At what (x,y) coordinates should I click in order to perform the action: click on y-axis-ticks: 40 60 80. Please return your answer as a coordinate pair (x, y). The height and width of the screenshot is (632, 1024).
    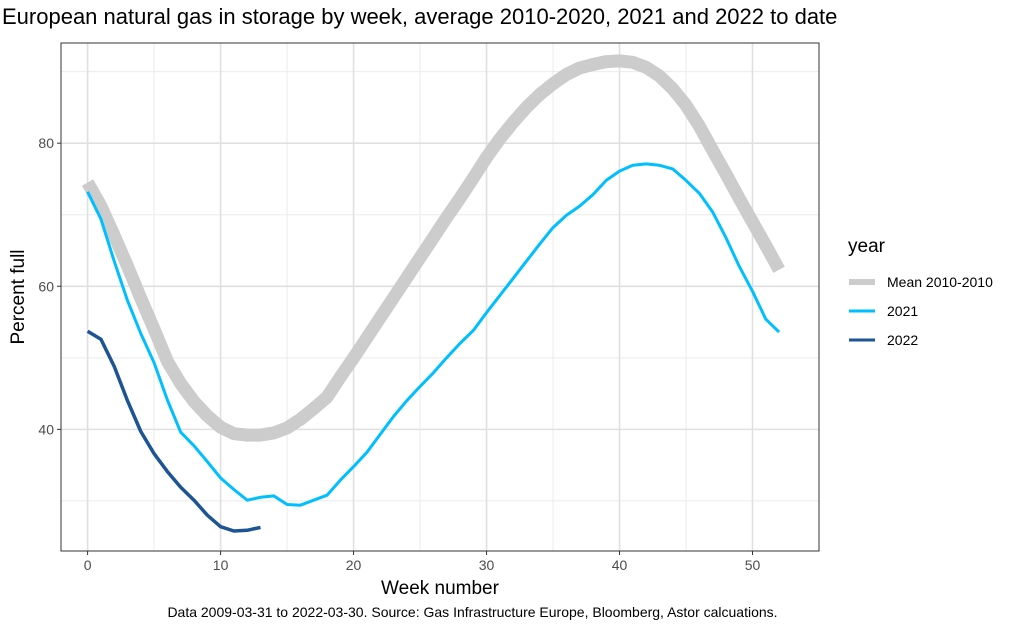
    Looking at the image, I should click on (49, 286).